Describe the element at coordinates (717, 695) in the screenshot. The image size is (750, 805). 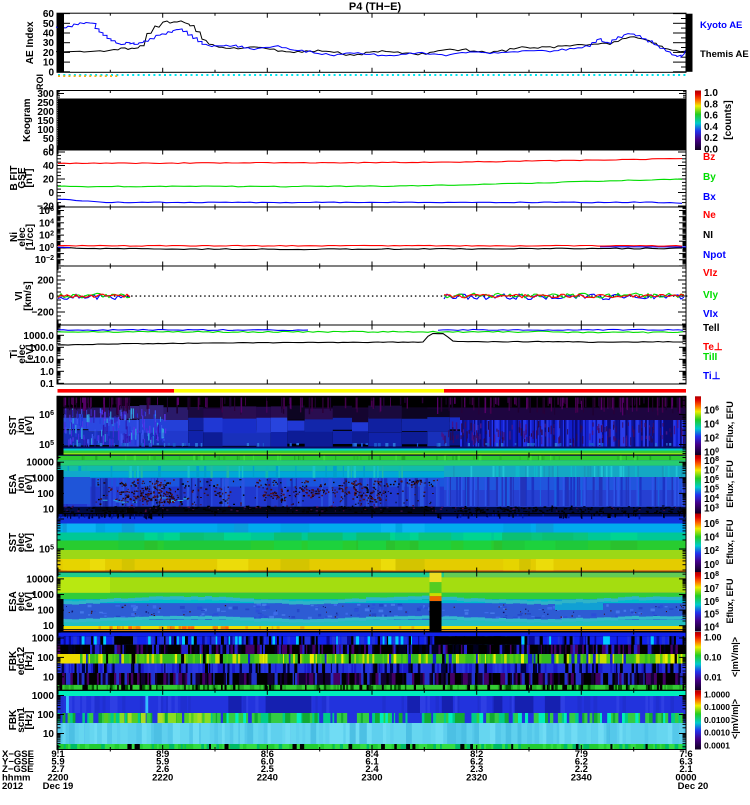
I see `svg-text: 1.0000` at that location.